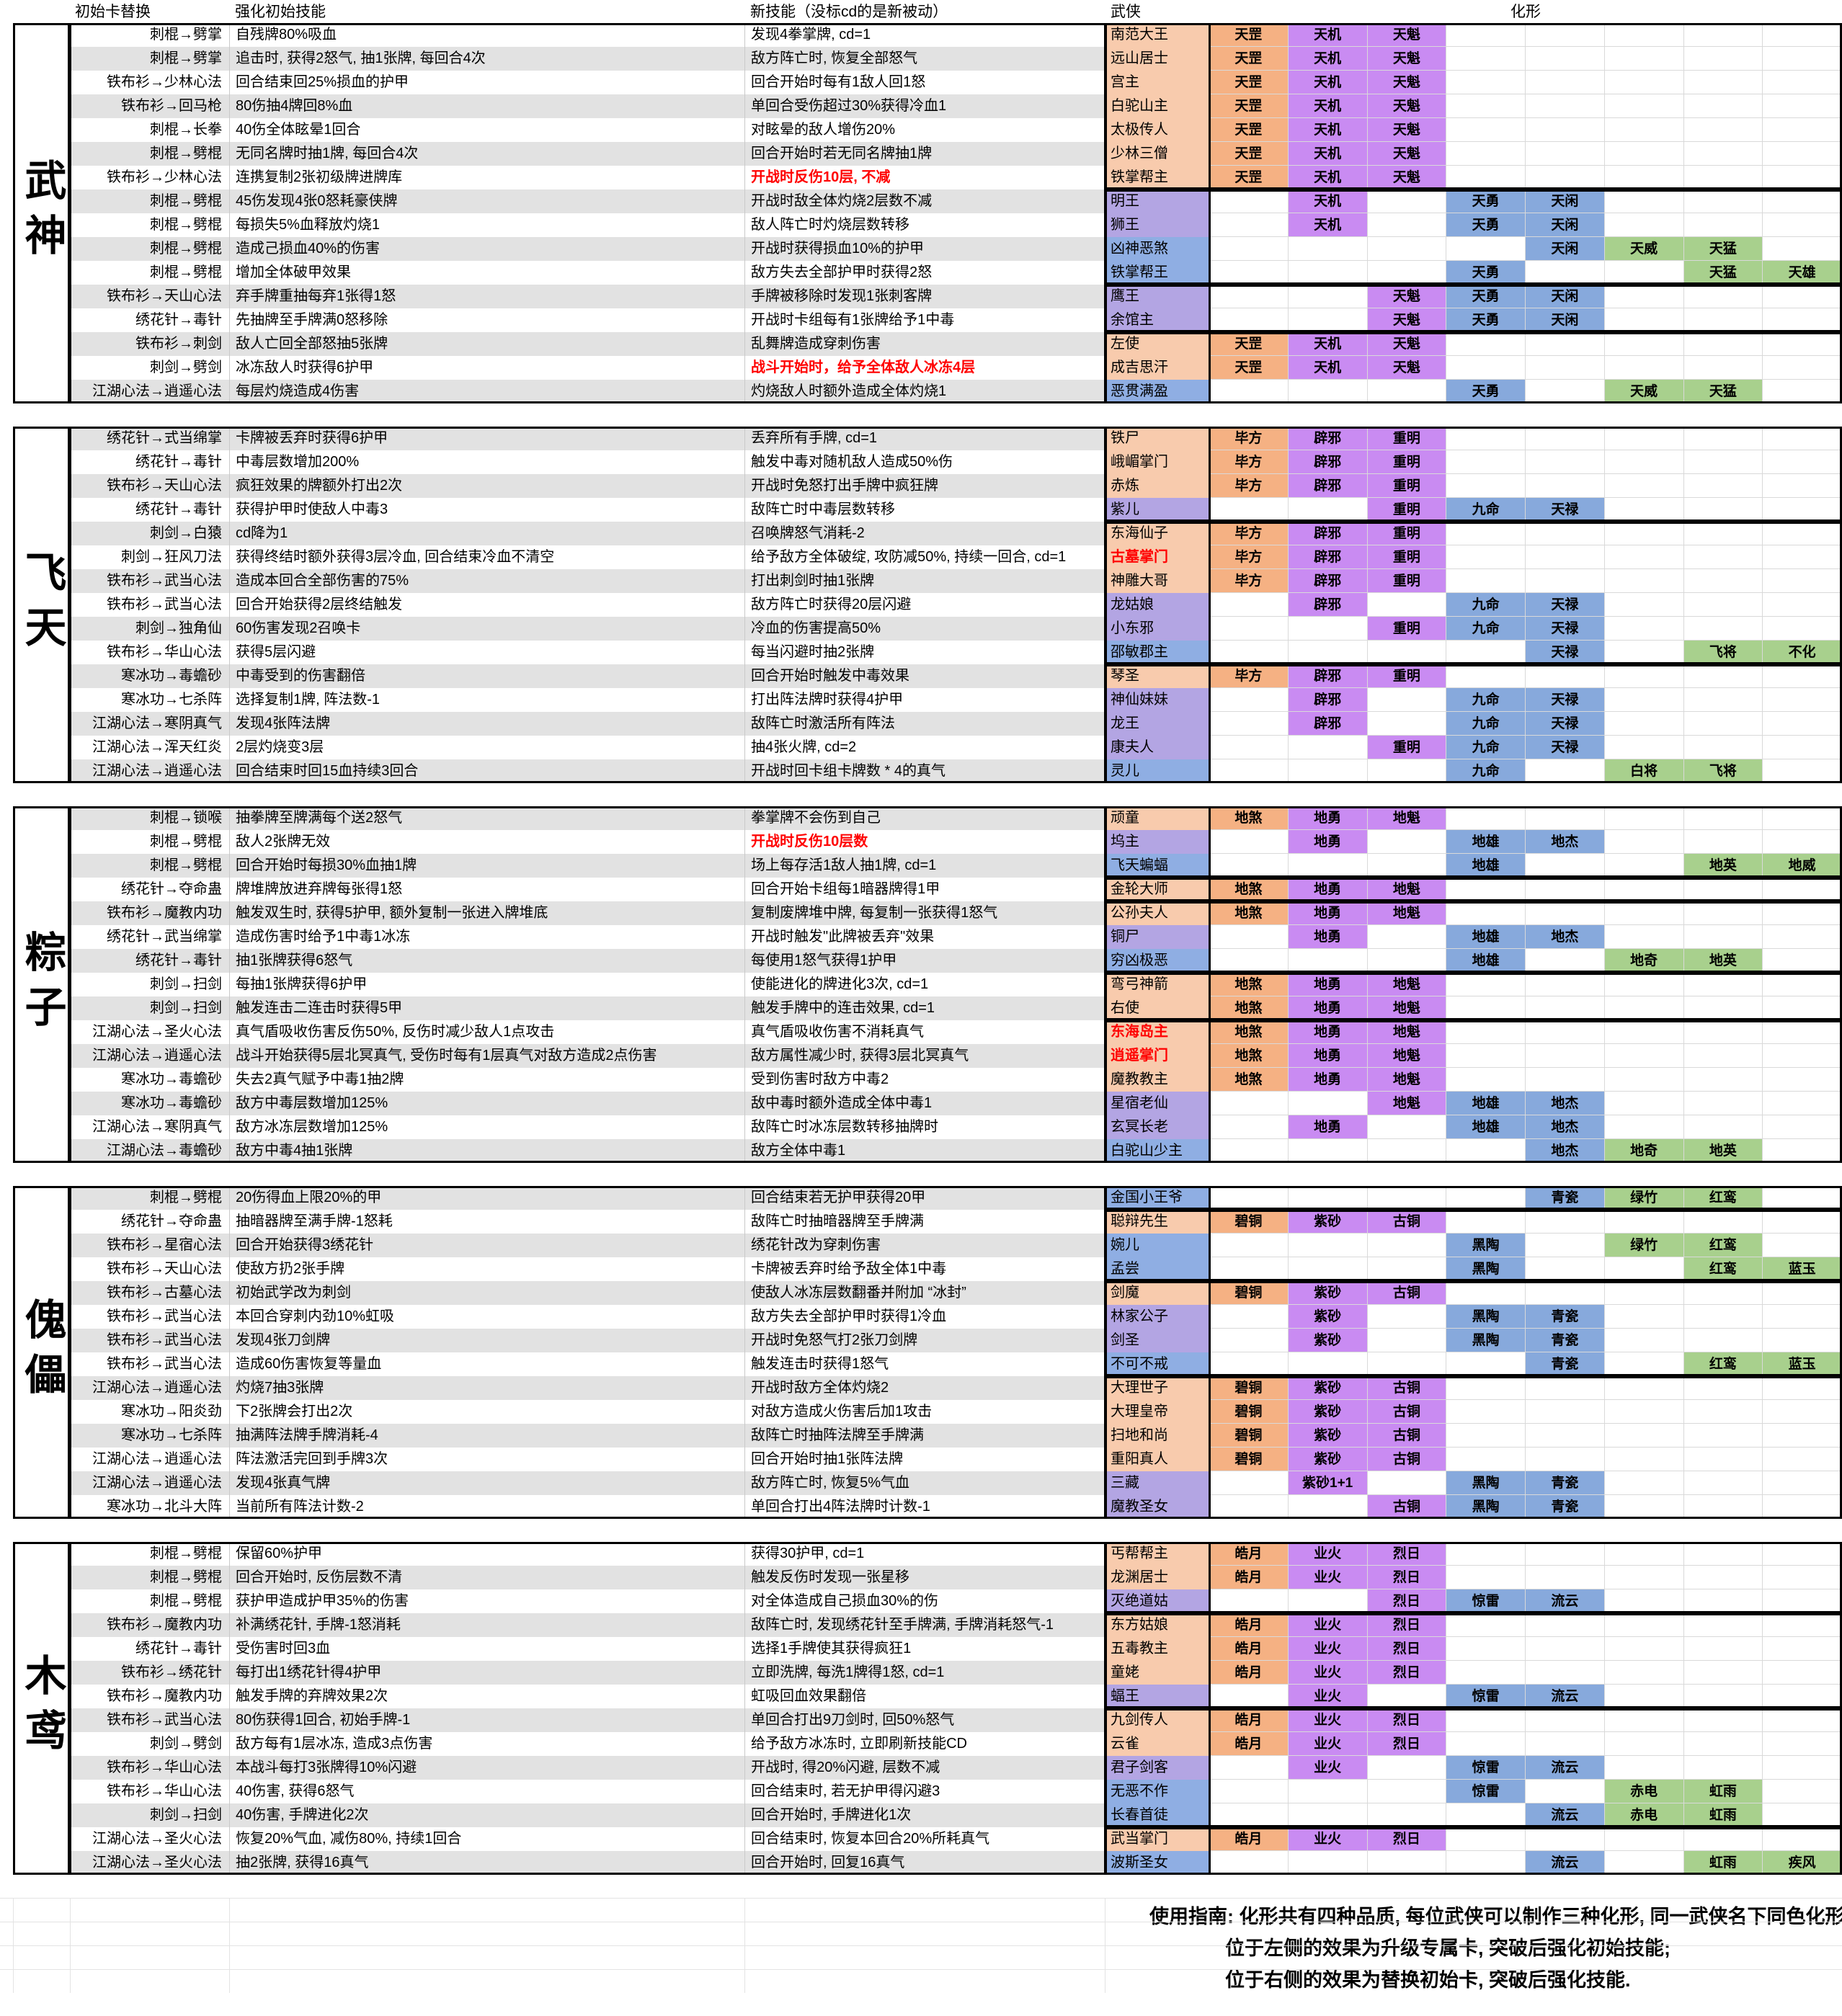 The image size is (1842, 2016). What do you see at coordinates (486, 1340) in the screenshot?
I see `cell-enhanced-skill: 发现4张刀剑牌` at bounding box center [486, 1340].